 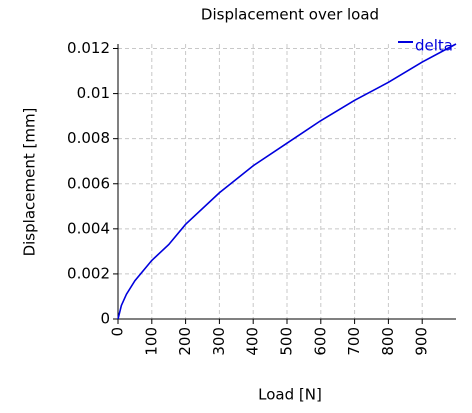 I want to click on y-tick-label: 0.008, so click(x=88, y=138).